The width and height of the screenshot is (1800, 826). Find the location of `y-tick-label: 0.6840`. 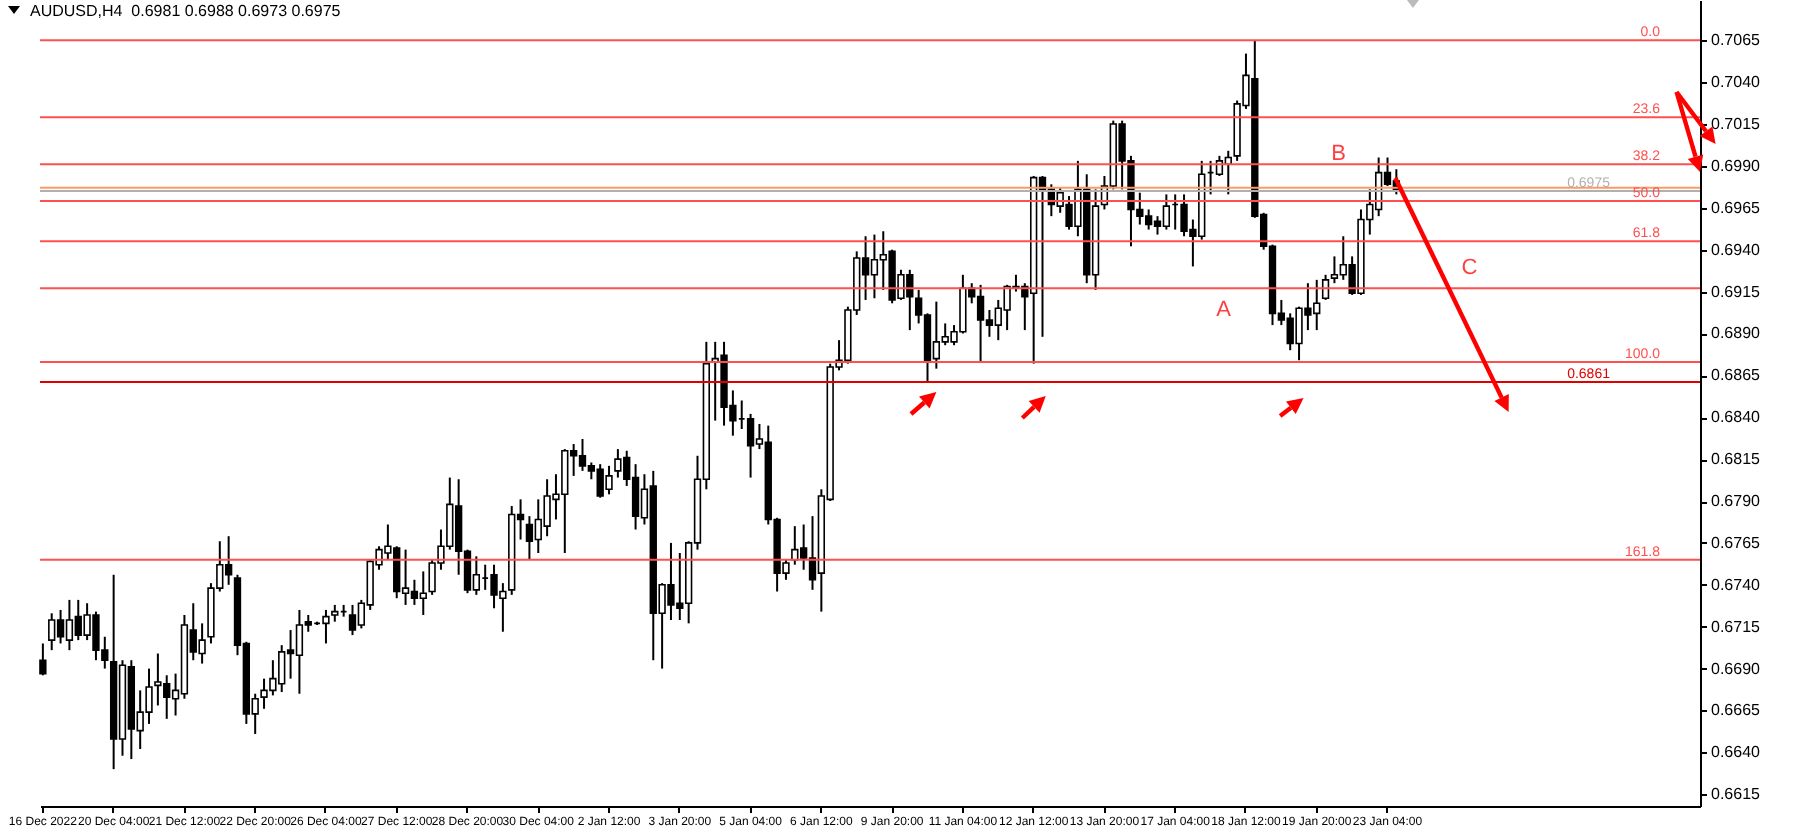

y-tick-label: 0.6840 is located at coordinates (1736, 417).